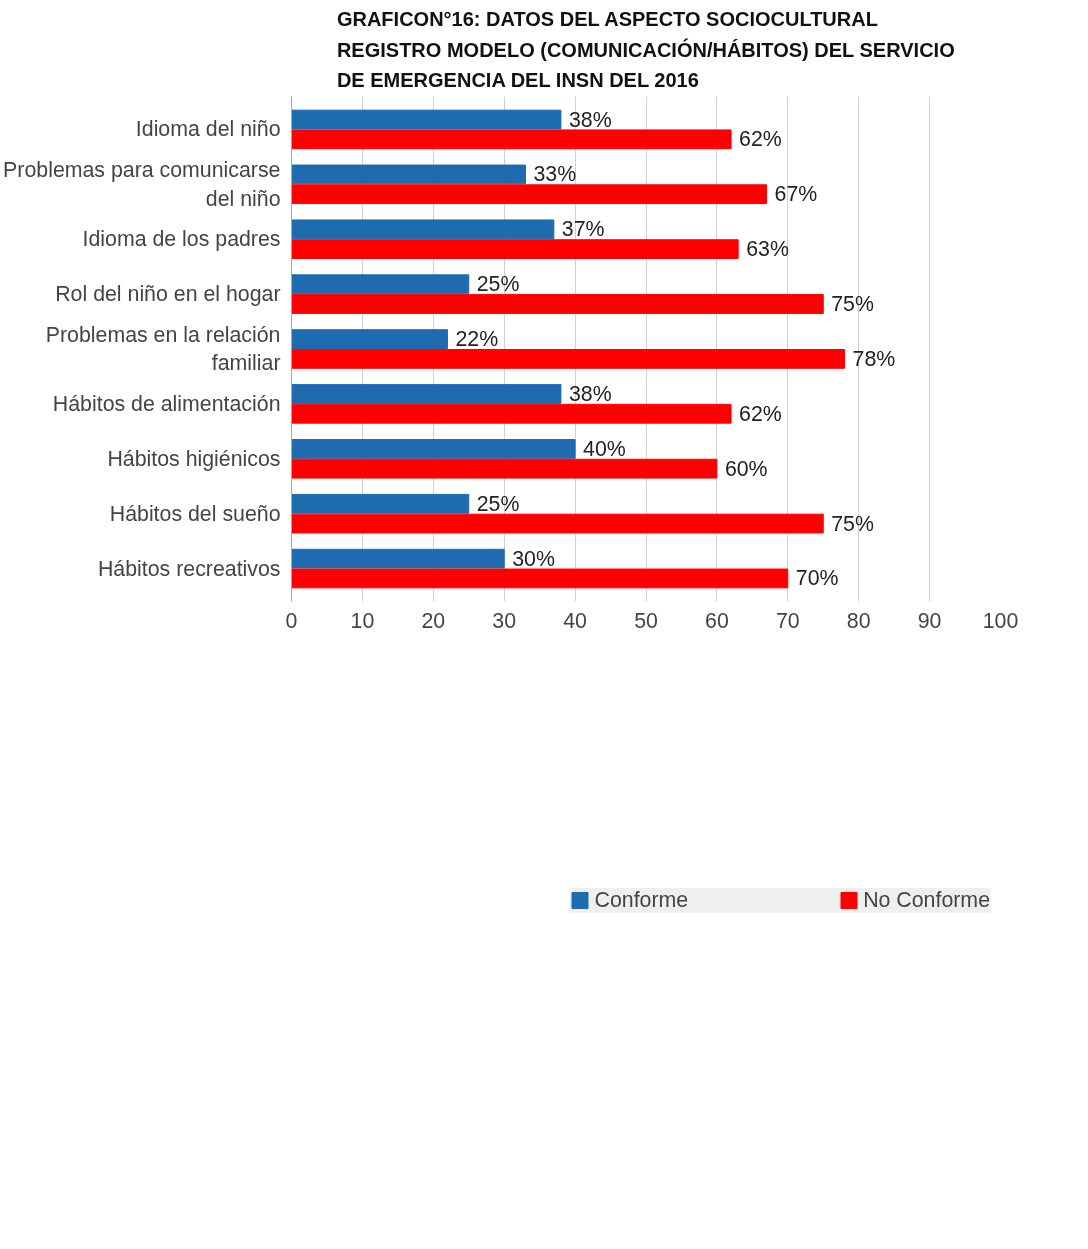 The width and height of the screenshot is (1088, 1249). I want to click on x-tick-label: 90, so click(929, 620).